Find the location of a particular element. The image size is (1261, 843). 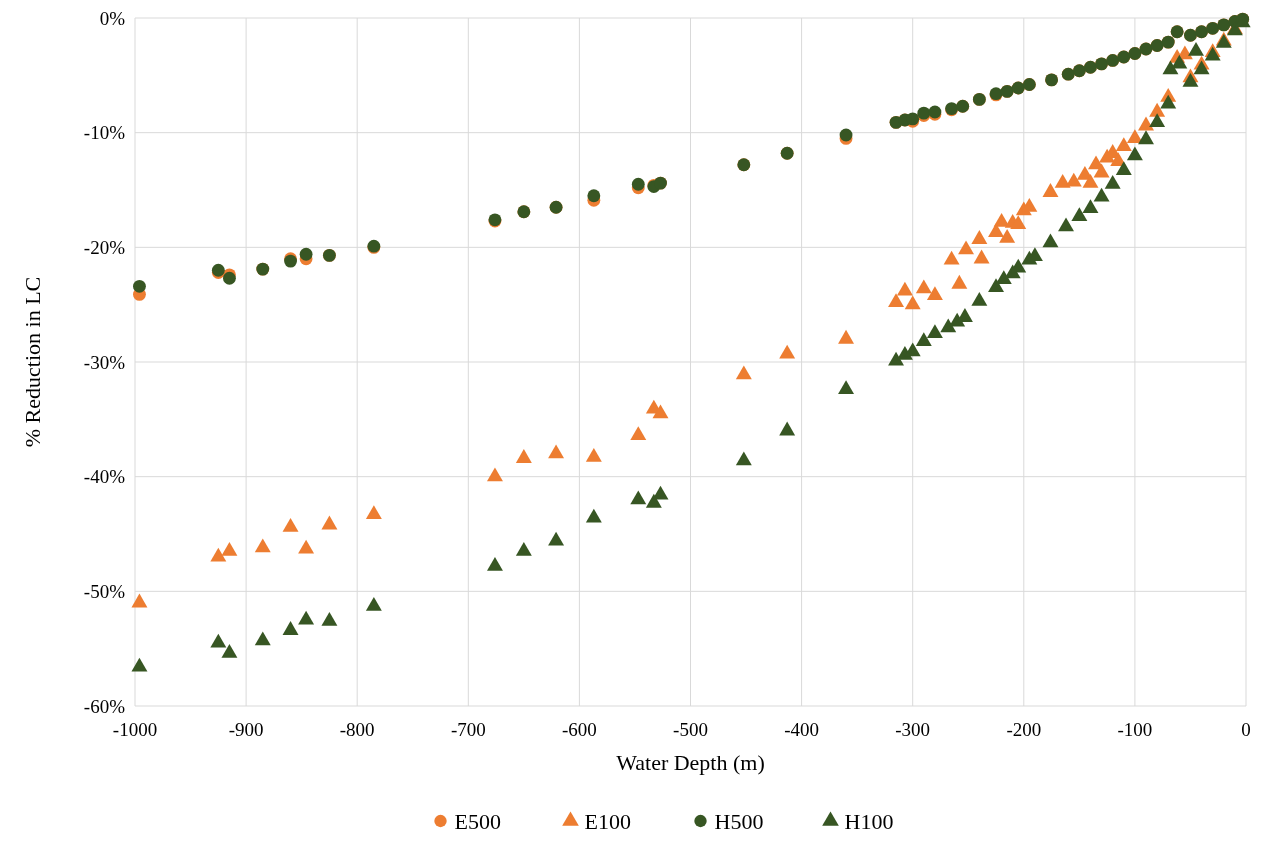

x-tick-label: -600 is located at coordinates (579, 729).